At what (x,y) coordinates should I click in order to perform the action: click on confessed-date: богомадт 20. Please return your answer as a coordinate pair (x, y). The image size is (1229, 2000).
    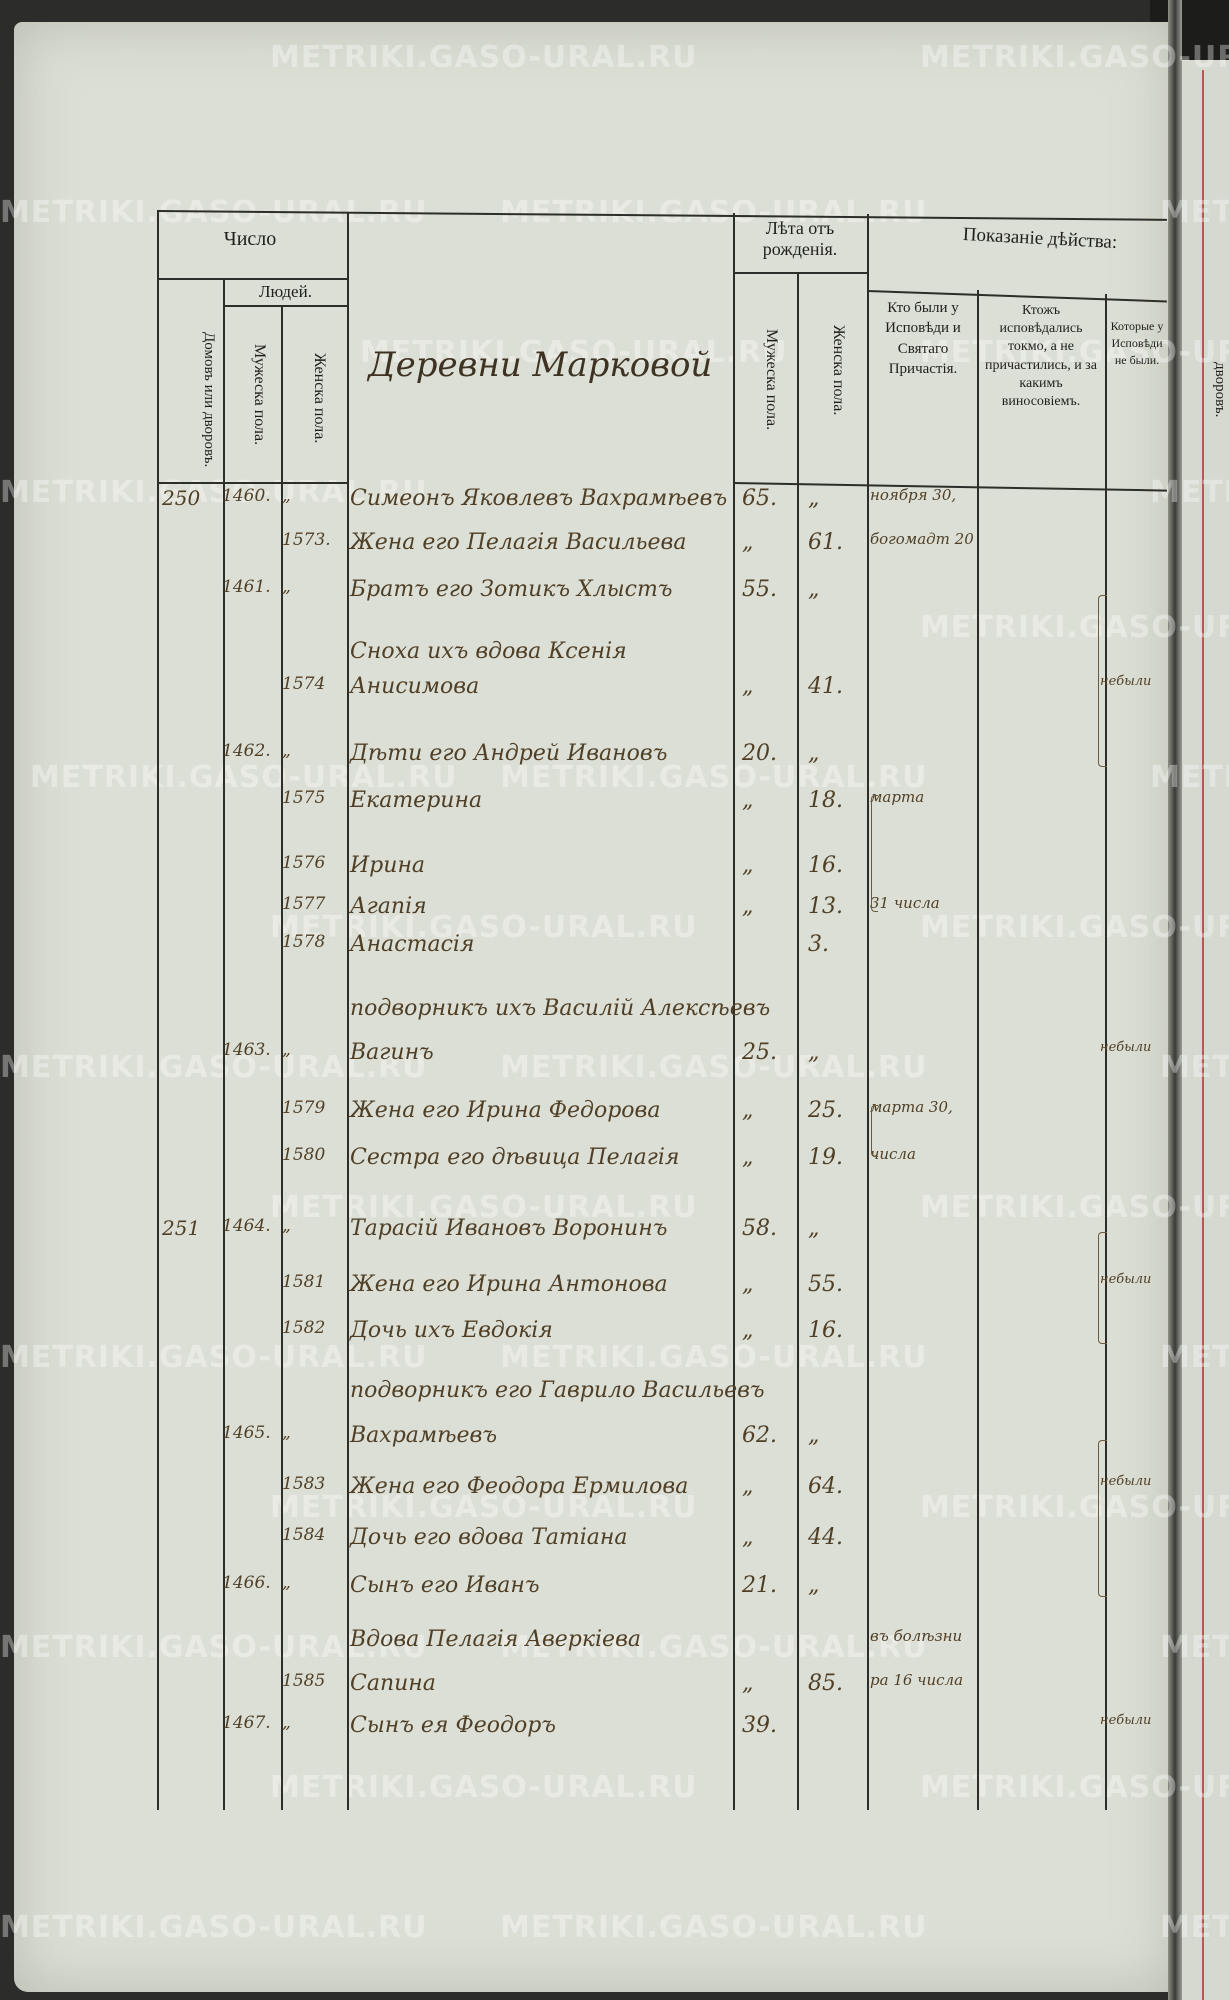
    Looking at the image, I should click on (922, 539).